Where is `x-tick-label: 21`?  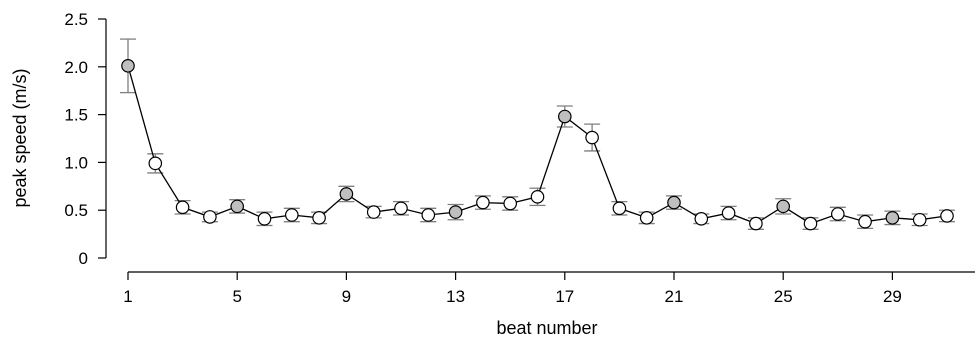 x-tick-label: 21 is located at coordinates (674, 296).